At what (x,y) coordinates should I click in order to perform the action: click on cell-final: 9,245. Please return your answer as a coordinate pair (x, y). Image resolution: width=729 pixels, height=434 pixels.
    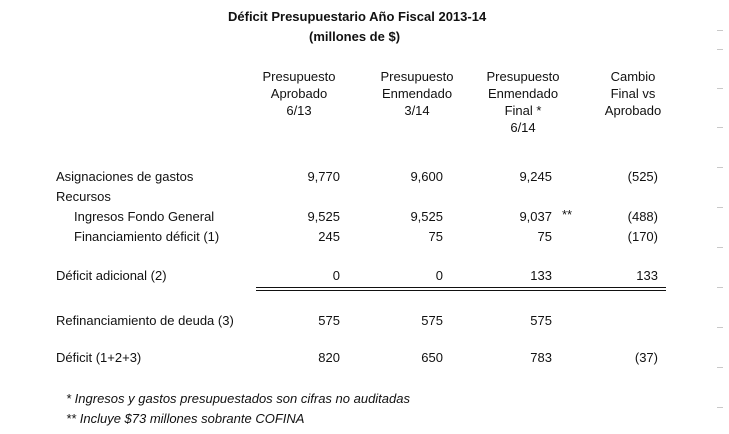
    Looking at the image, I should click on (535, 176).